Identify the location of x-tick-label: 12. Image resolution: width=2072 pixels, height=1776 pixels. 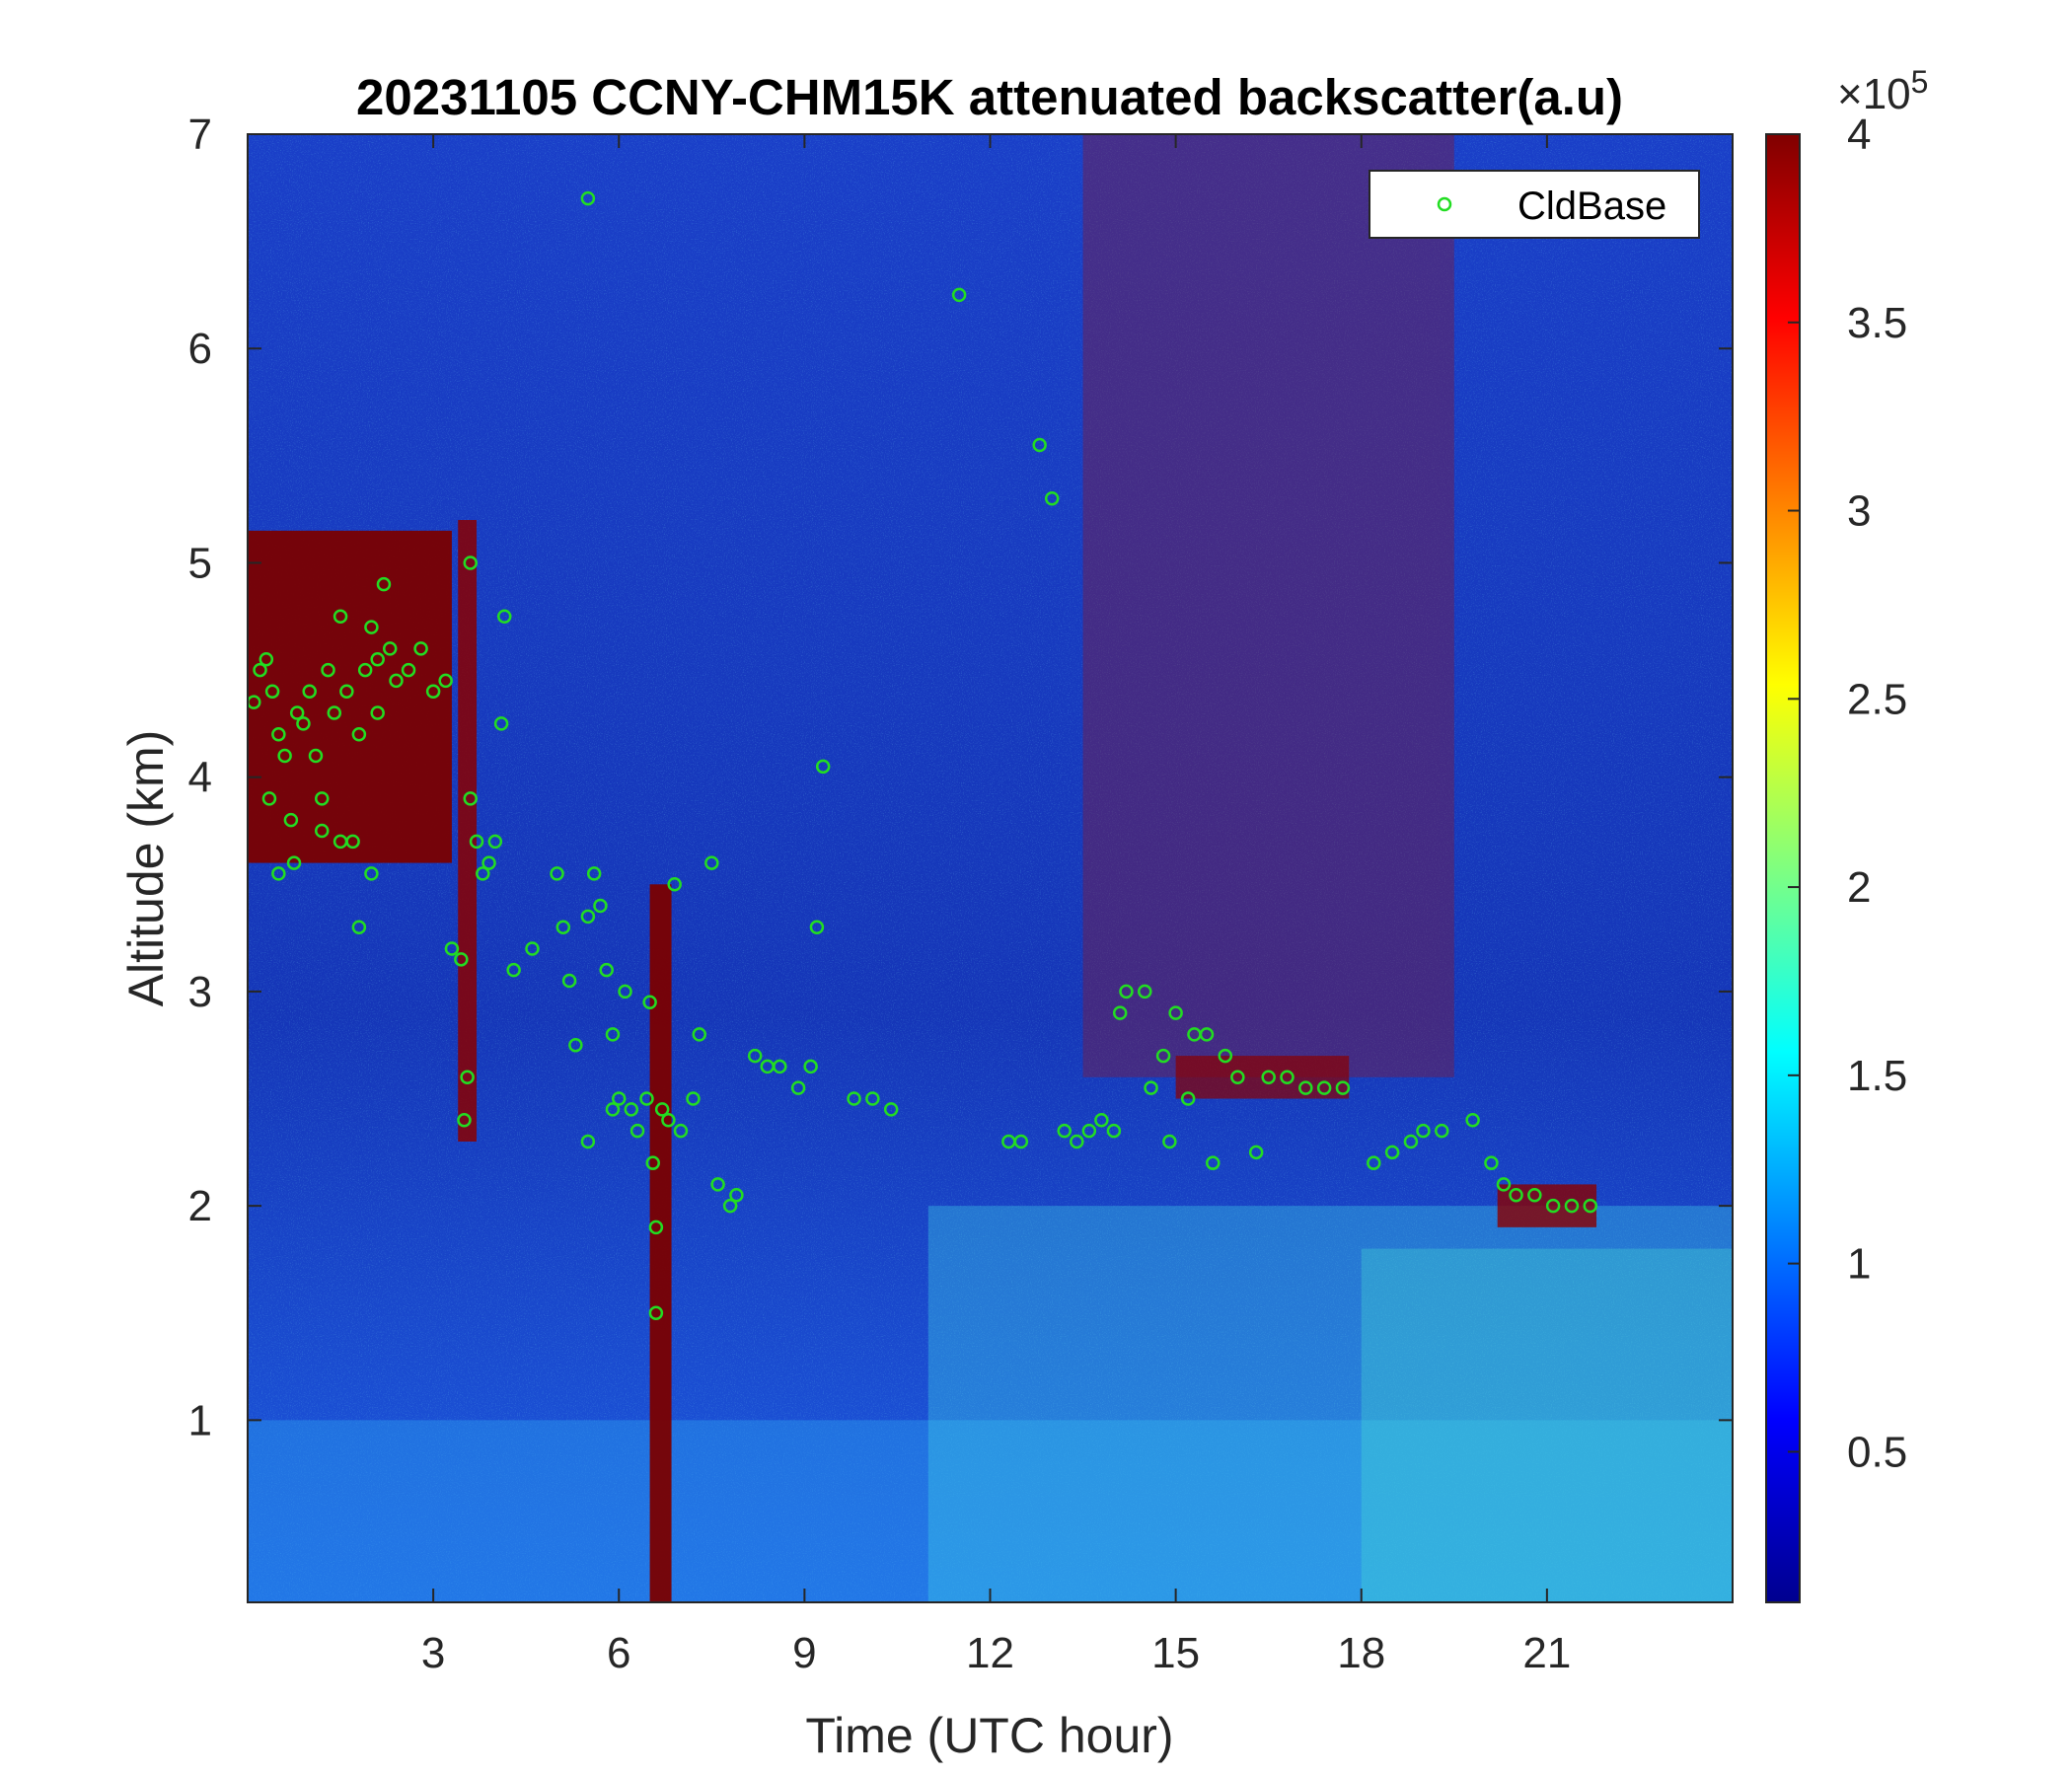
(990, 1653).